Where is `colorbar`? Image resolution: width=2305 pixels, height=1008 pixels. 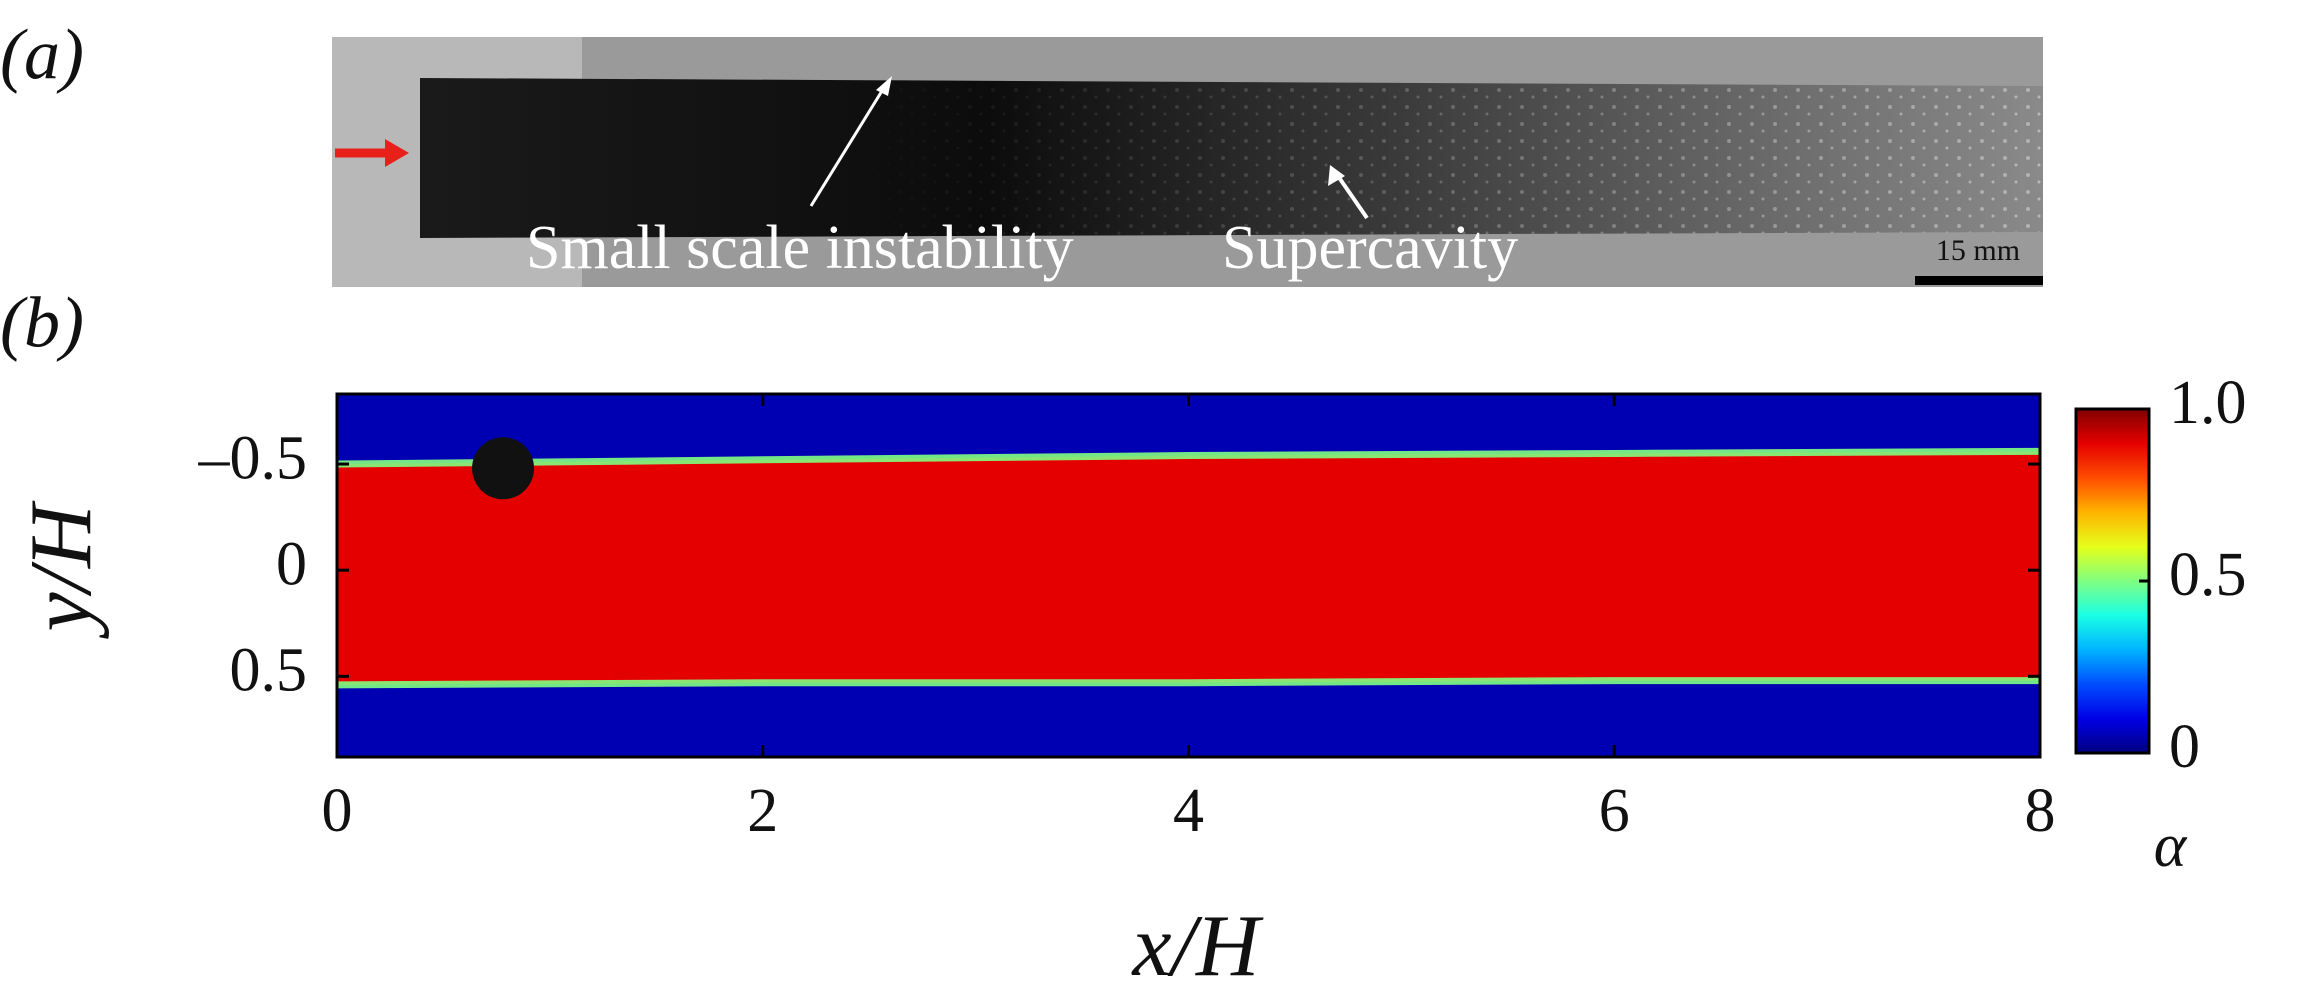
colorbar is located at coordinates (2112, 581).